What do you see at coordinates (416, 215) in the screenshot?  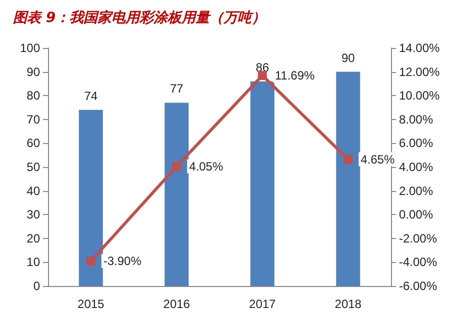 I see `y2-tick-label: 0.00%` at bounding box center [416, 215].